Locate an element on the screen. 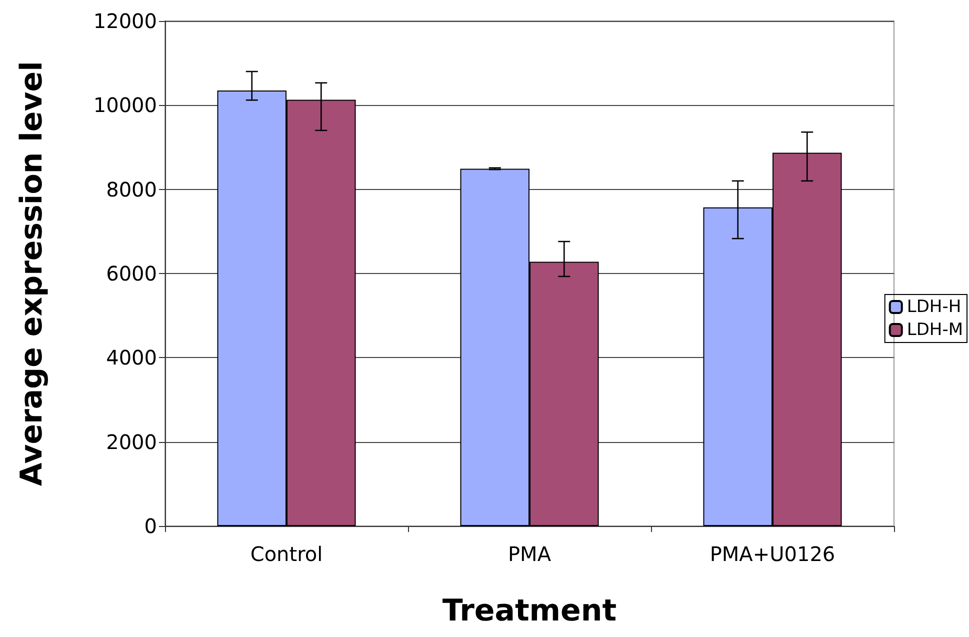 The image size is (969, 637). y-tick-label: 4000 is located at coordinates (131, 358).